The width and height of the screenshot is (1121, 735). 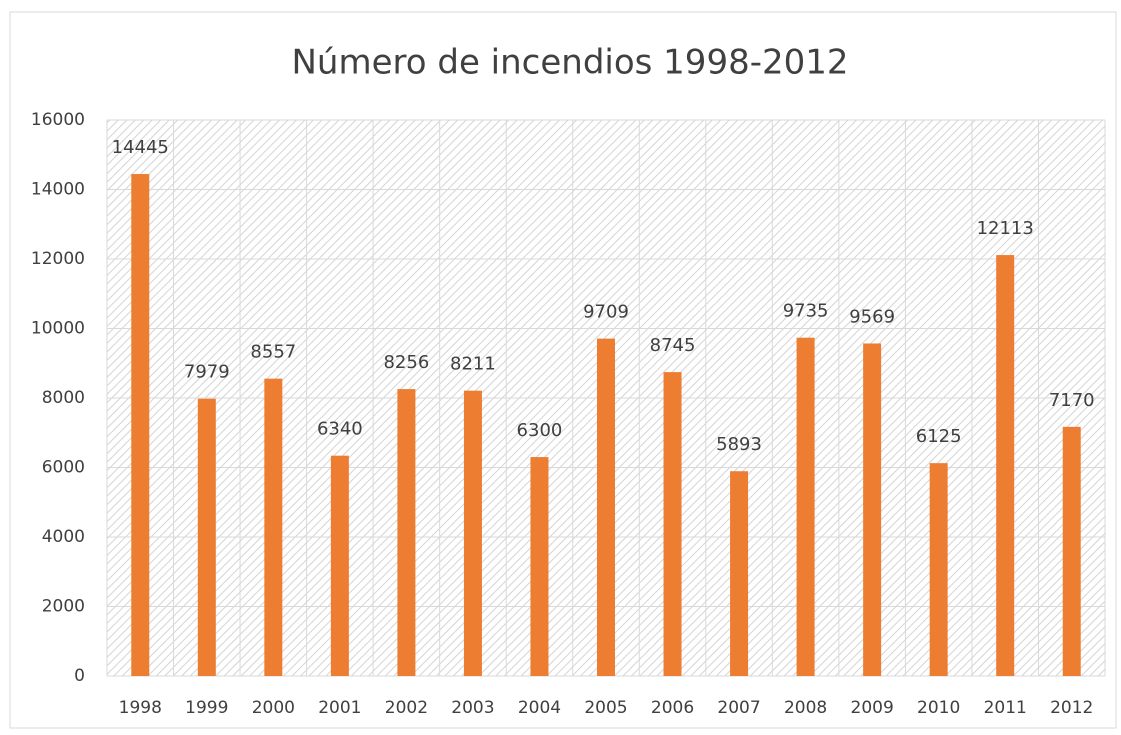 What do you see at coordinates (938, 708) in the screenshot?
I see `x-tick-label: 2010` at bounding box center [938, 708].